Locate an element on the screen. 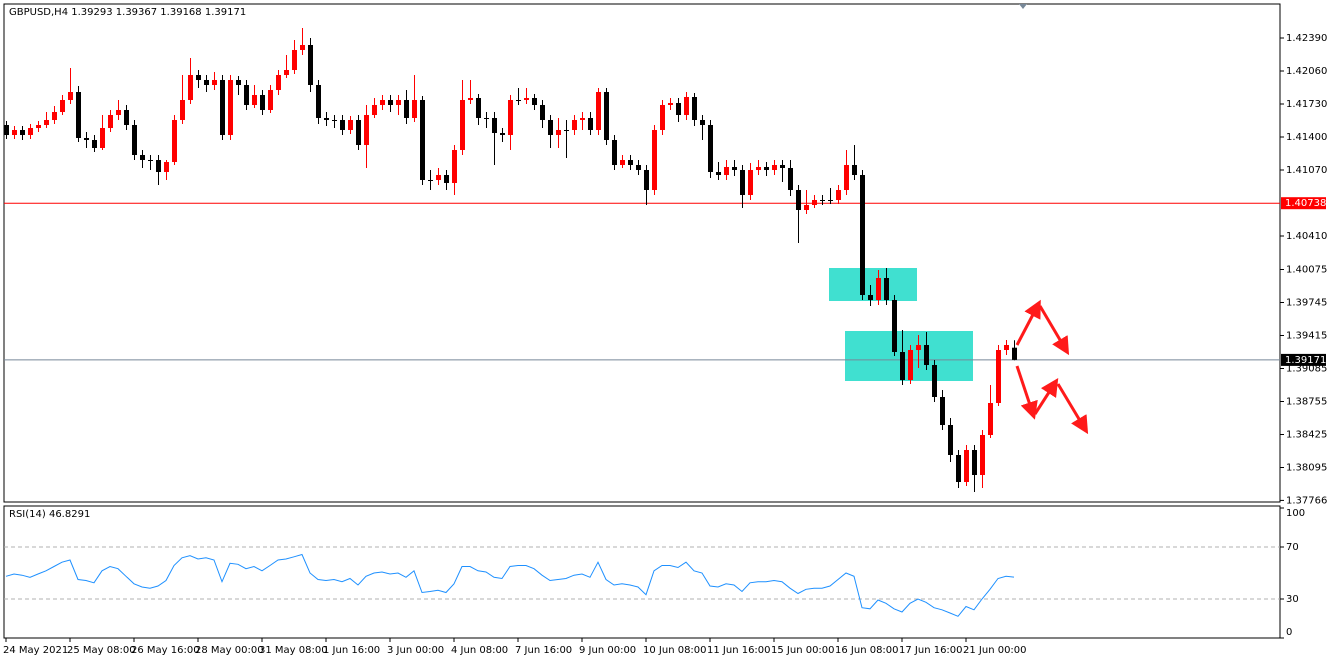 The image size is (1329, 662). x-tick-label: 4 Jun 08:00 is located at coordinates (479, 650).